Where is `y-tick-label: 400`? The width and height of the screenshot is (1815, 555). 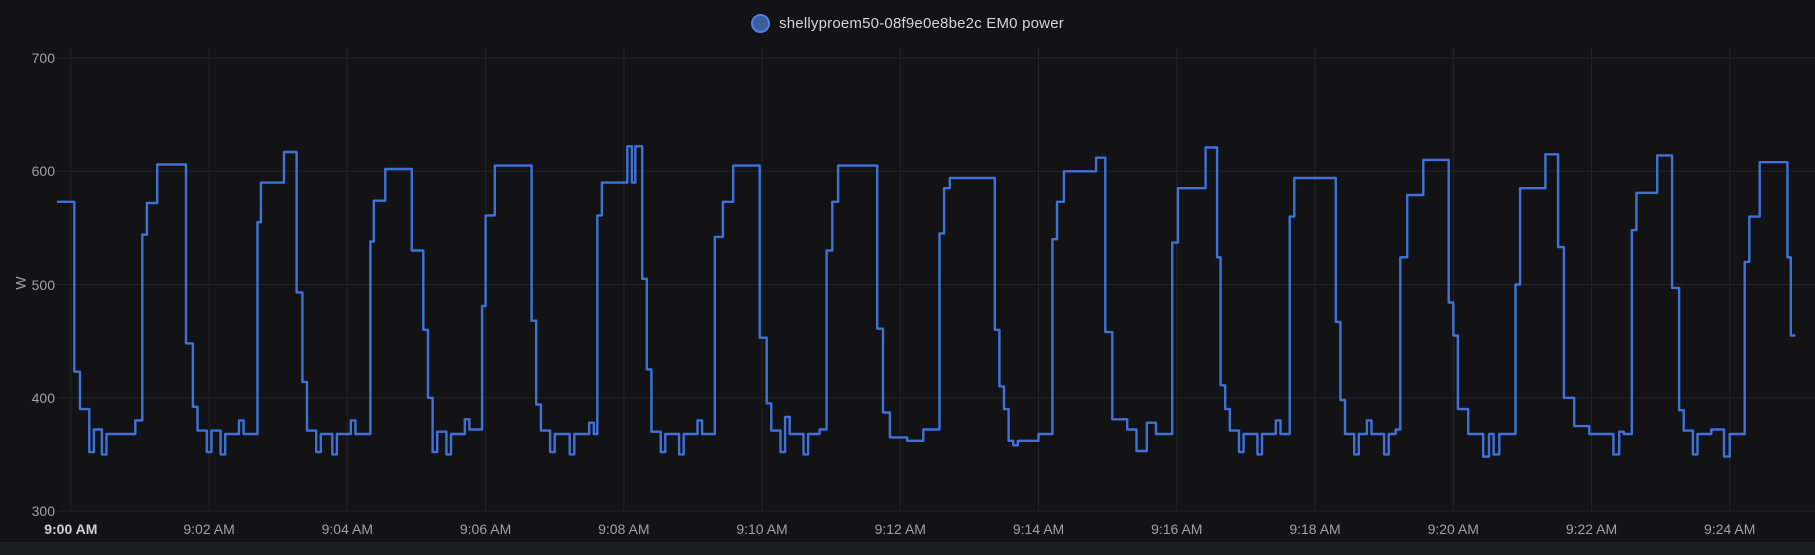
y-tick-label: 400 is located at coordinates (43, 397).